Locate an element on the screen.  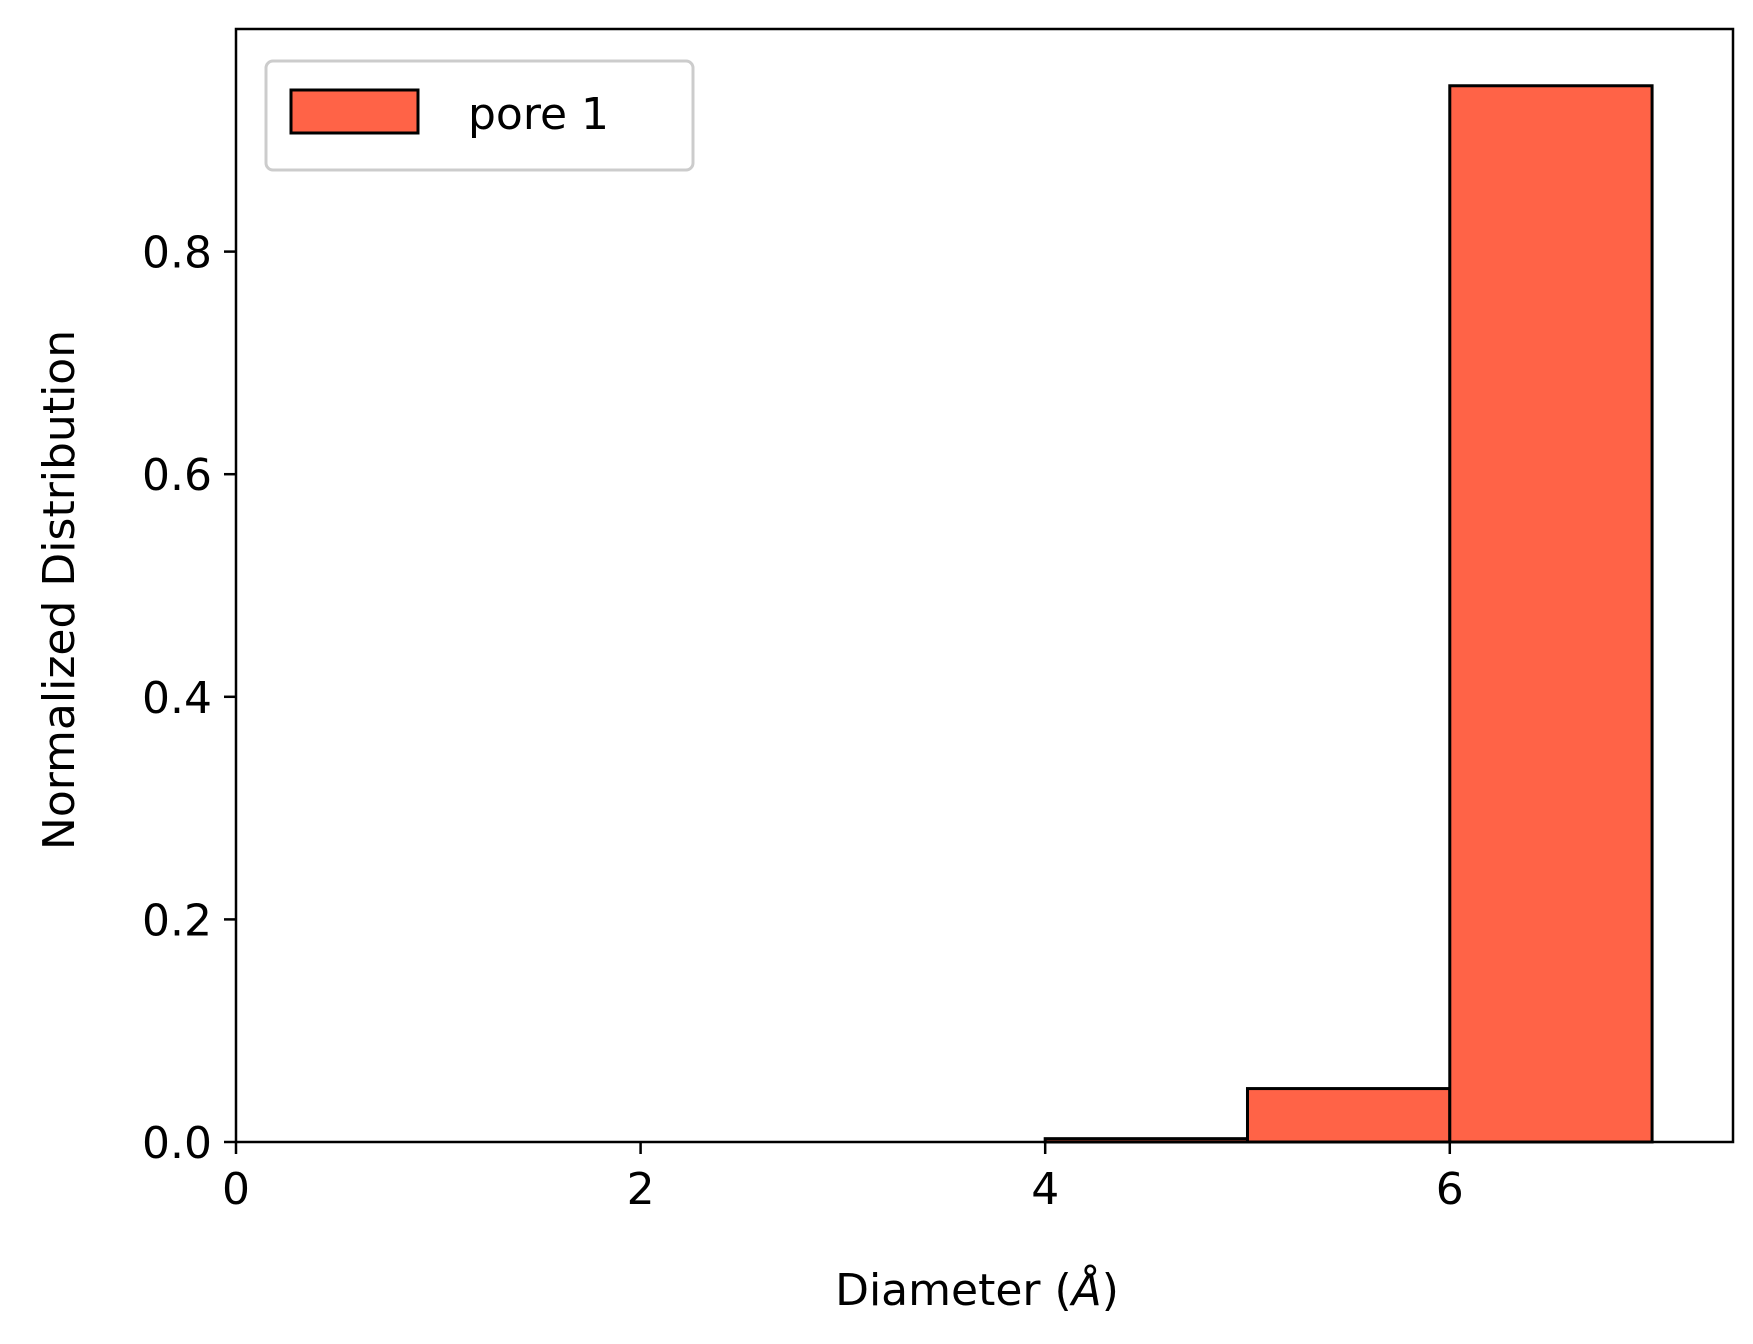
x-tick-label: 2 is located at coordinates (641, 1189).